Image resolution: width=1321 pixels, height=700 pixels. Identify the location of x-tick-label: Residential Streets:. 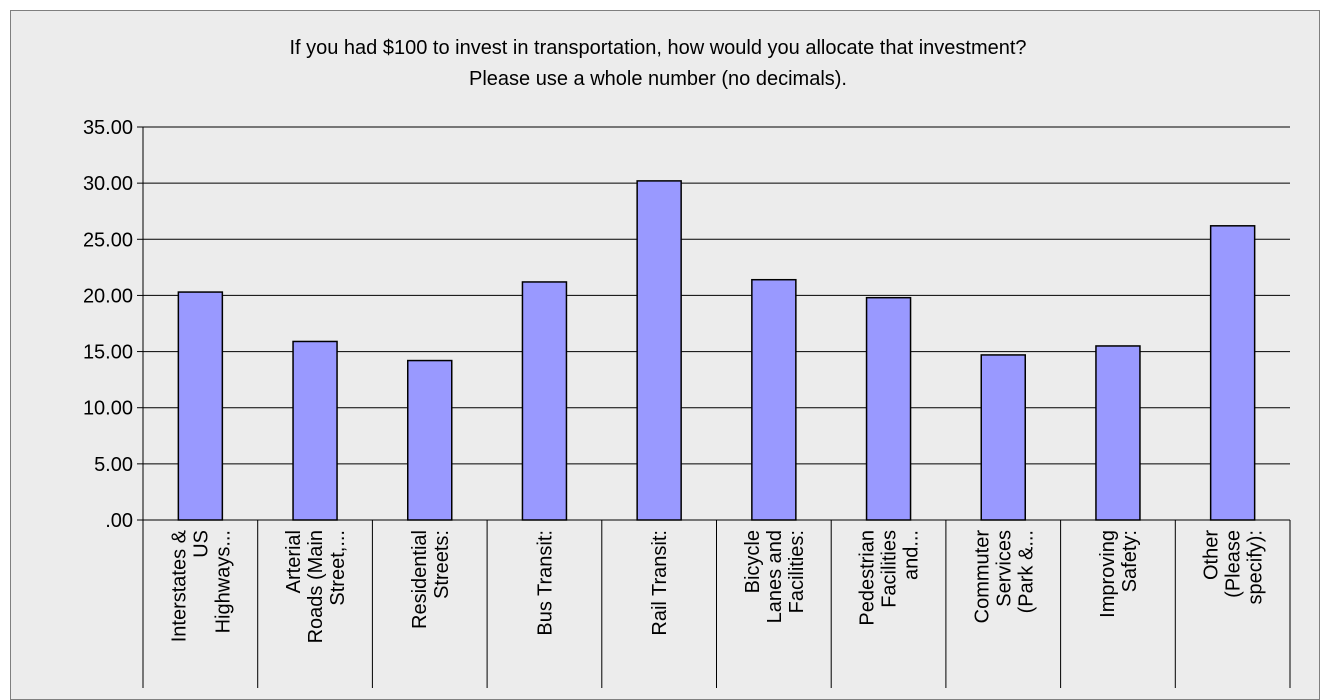
(431, 579).